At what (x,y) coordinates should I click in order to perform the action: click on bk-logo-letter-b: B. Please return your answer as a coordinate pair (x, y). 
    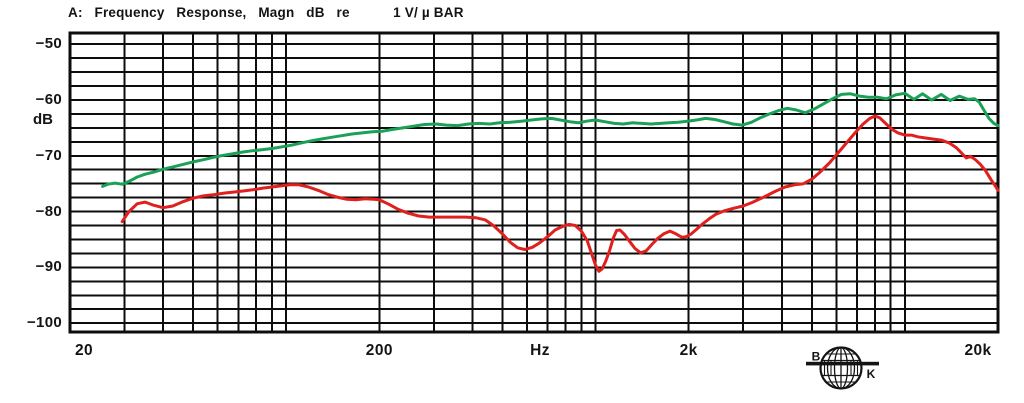
    Looking at the image, I should click on (816, 357).